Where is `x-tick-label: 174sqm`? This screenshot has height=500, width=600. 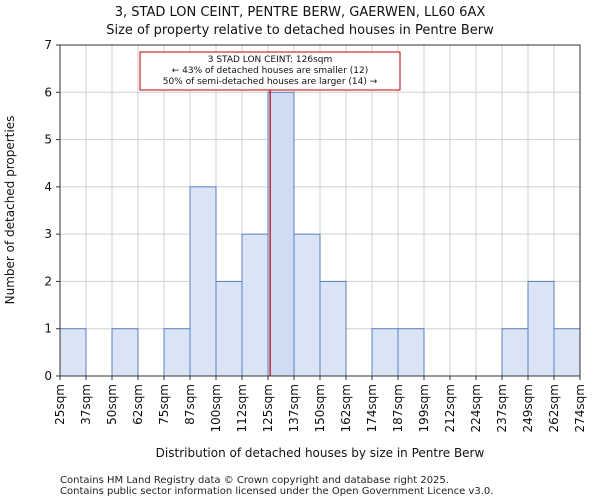
x-tick-label: 174sqm is located at coordinates (372, 408).